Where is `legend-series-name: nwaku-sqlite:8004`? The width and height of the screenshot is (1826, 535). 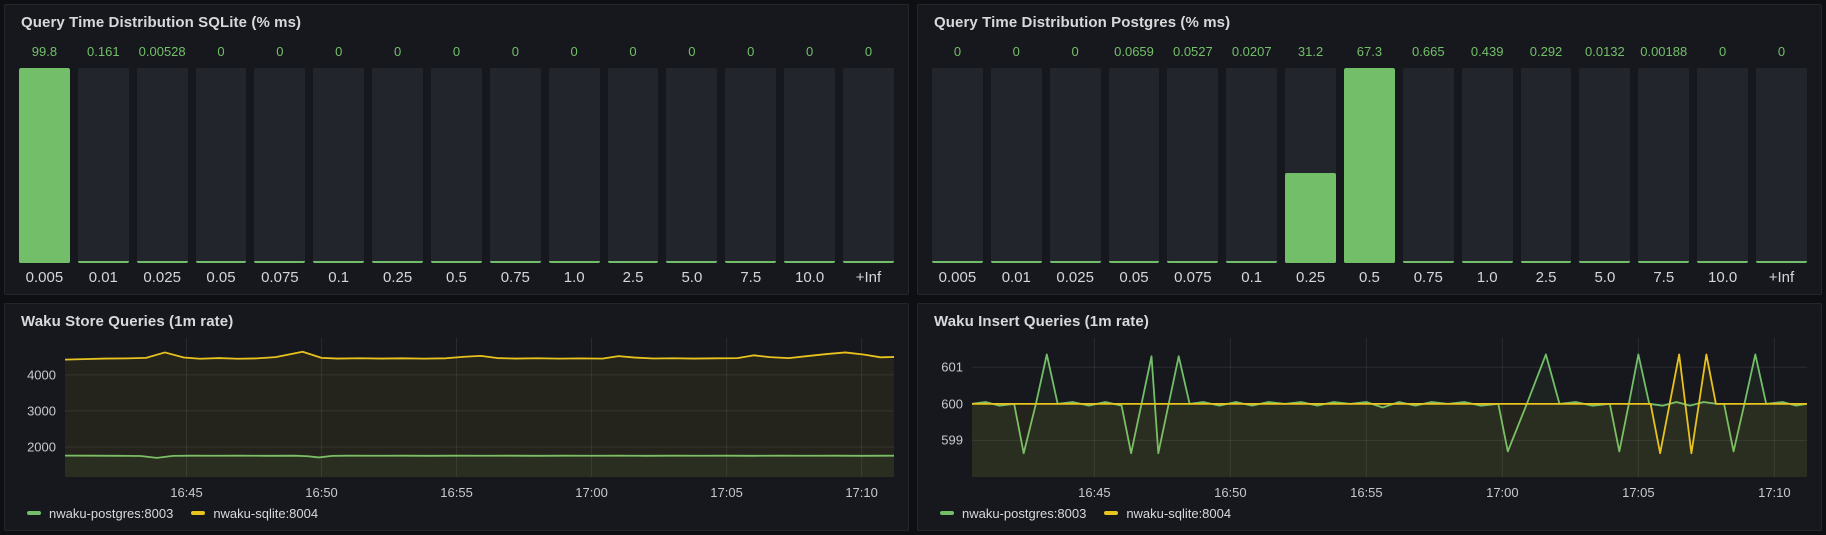
legend-series-name: nwaku-sqlite:8004 is located at coordinates (266, 513).